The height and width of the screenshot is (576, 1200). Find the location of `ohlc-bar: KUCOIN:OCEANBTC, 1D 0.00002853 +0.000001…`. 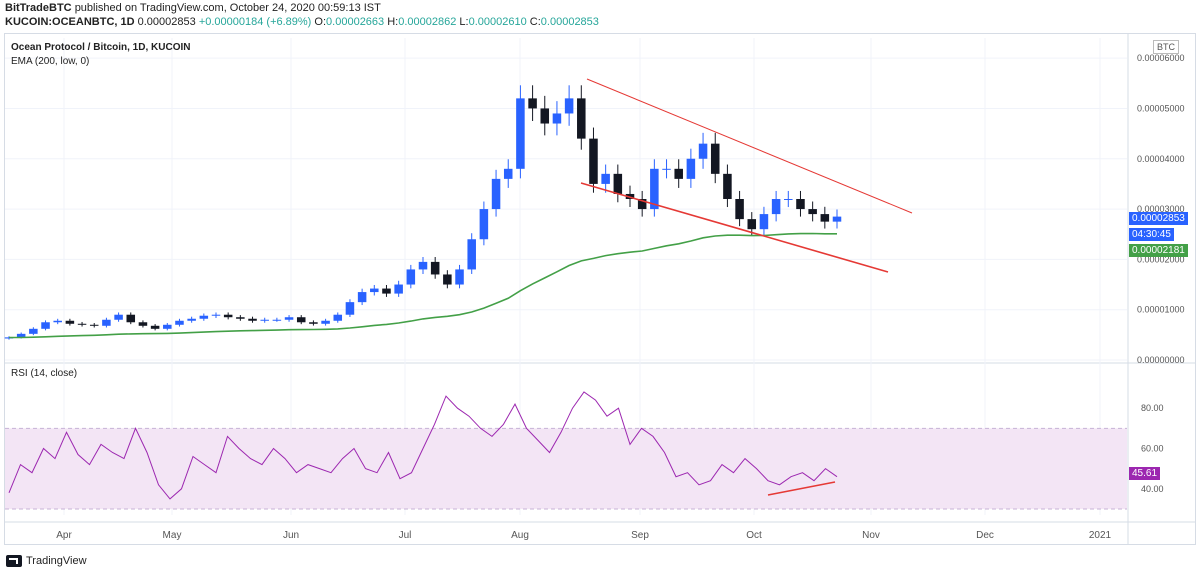

ohlc-bar: KUCOIN:OCEANBTC, 1D 0.00002853 +0.000001… is located at coordinates (302, 22).